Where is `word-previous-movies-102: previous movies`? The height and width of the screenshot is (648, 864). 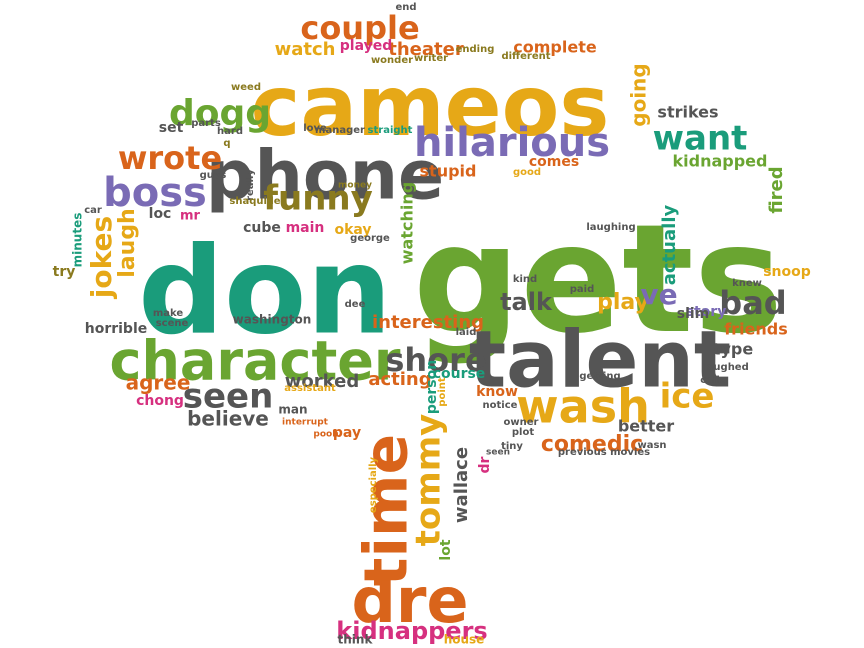 word-previous-movies-102: previous movies is located at coordinates (604, 452).